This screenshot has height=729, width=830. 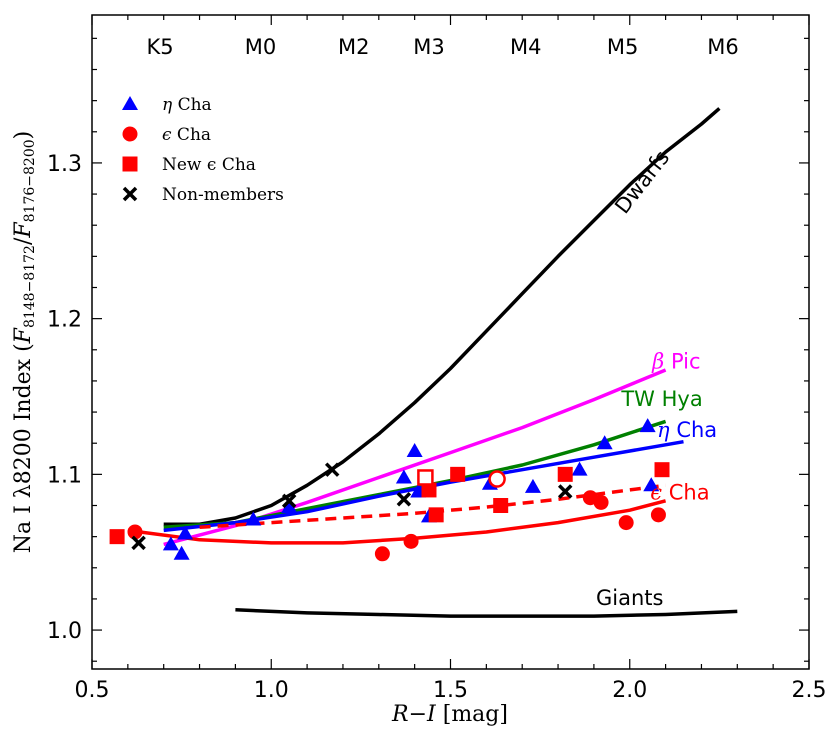 I want to click on x-tick-label: 2.0, so click(x=629, y=690).